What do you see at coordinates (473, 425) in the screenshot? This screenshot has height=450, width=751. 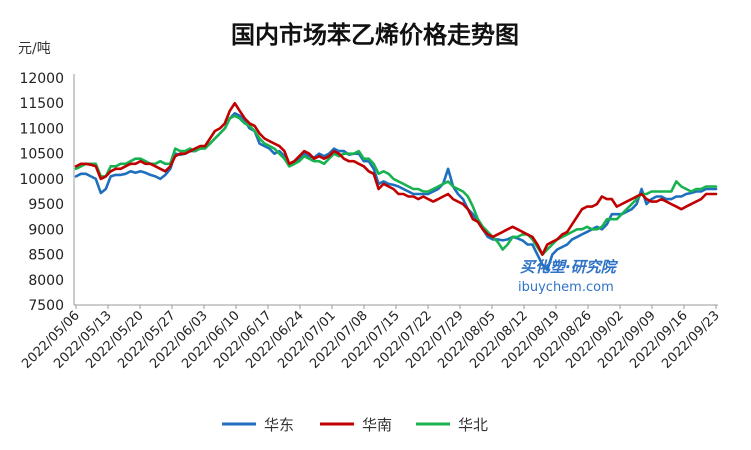 I see `legend-label: 华北` at bounding box center [473, 425].